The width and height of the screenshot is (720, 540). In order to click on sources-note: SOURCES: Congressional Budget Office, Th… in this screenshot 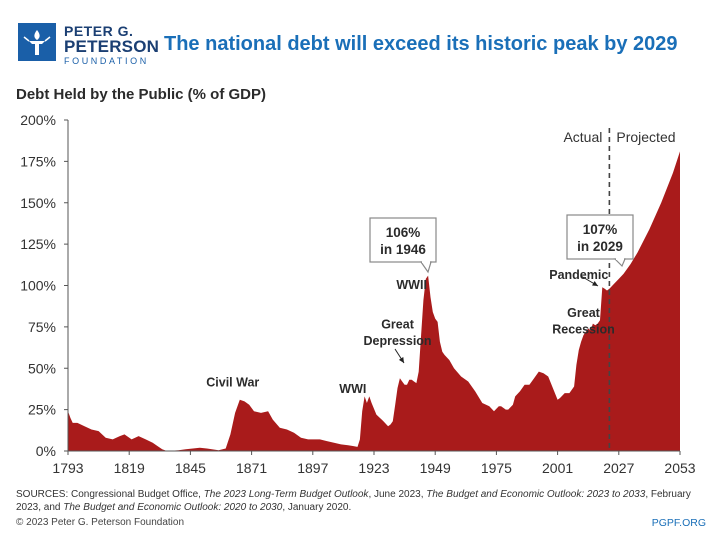, I will do `click(361, 501)`.